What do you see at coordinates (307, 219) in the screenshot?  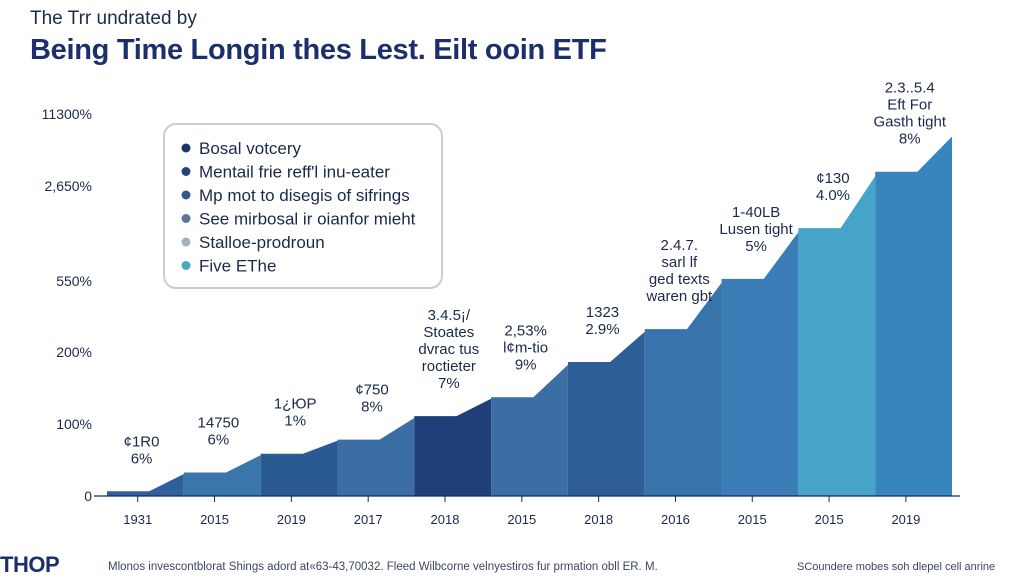 I see `legend-label: See mirbosal ir oianfor mieht` at bounding box center [307, 219].